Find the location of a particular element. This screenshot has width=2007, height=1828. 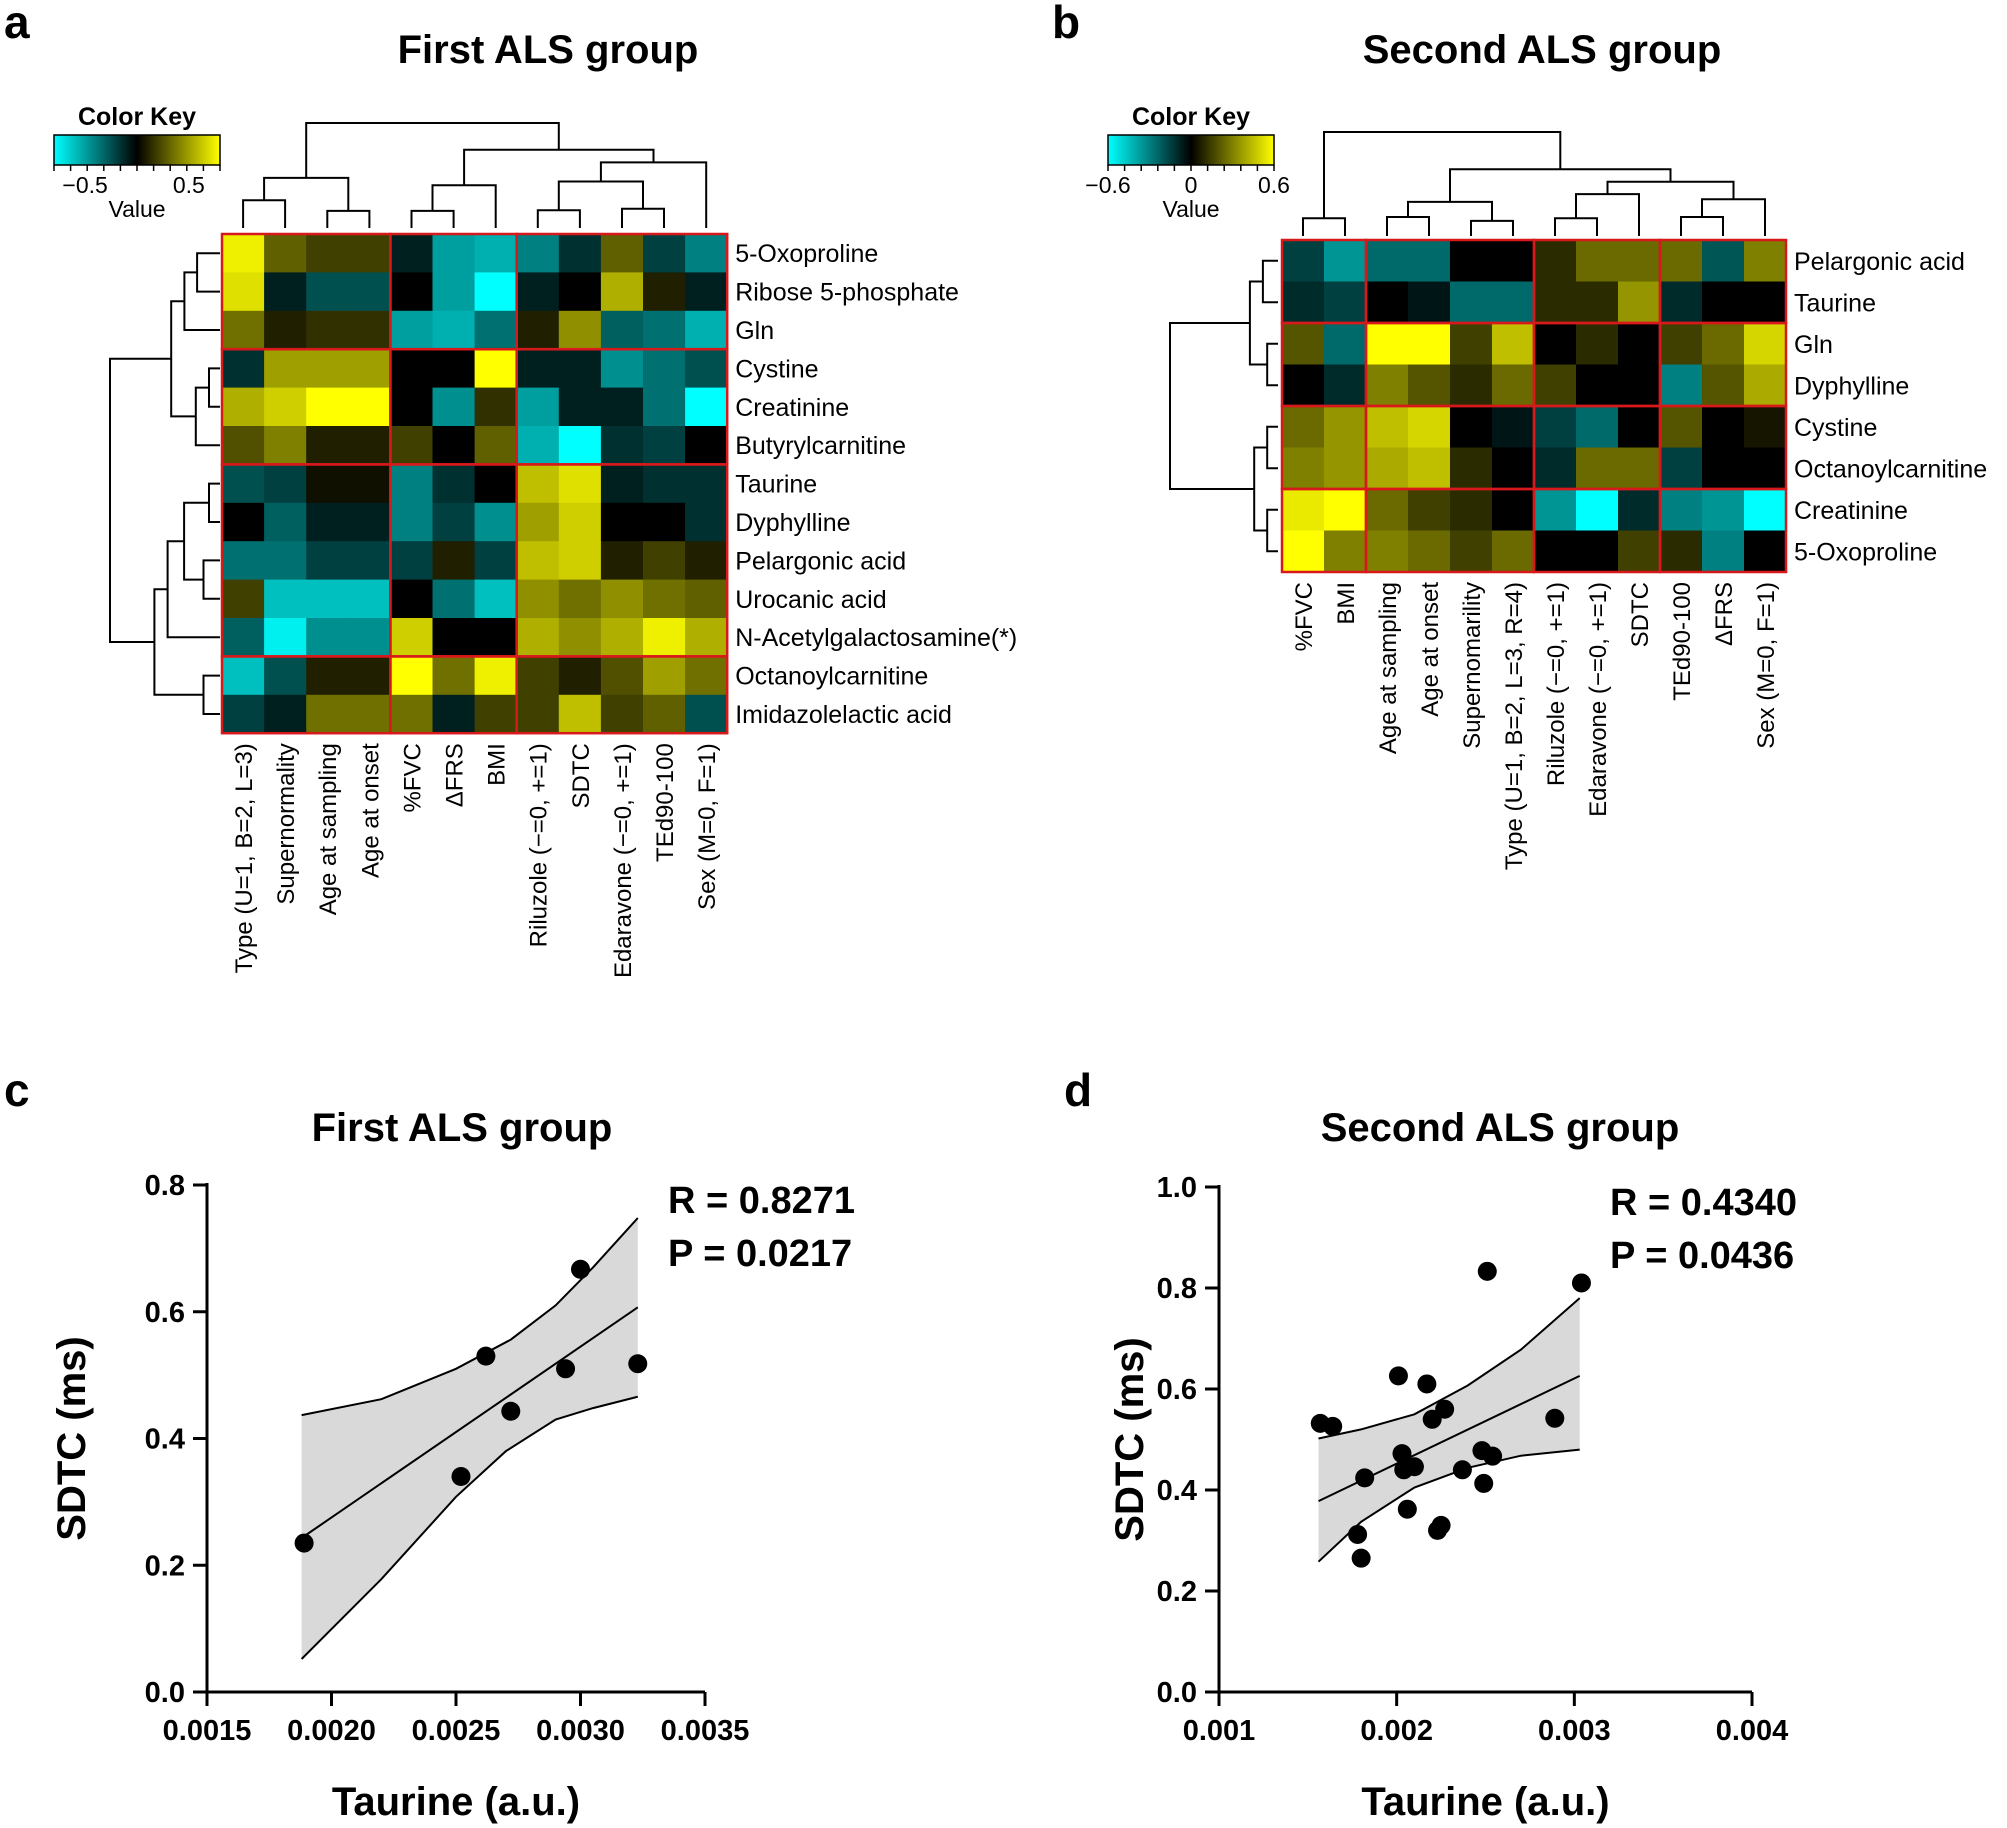

confidence-band is located at coordinates (469, 1438).